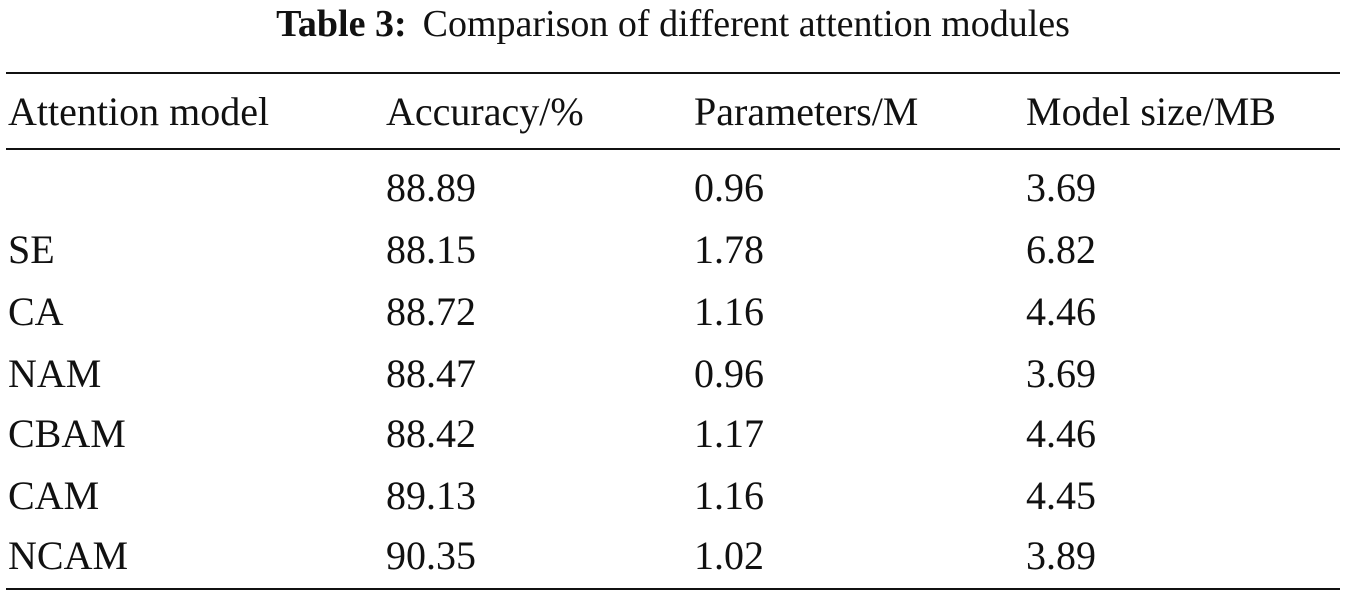  Describe the element at coordinates (1061, 249) in the screenshot. I see `cell-model-size: 6.82` at that location.